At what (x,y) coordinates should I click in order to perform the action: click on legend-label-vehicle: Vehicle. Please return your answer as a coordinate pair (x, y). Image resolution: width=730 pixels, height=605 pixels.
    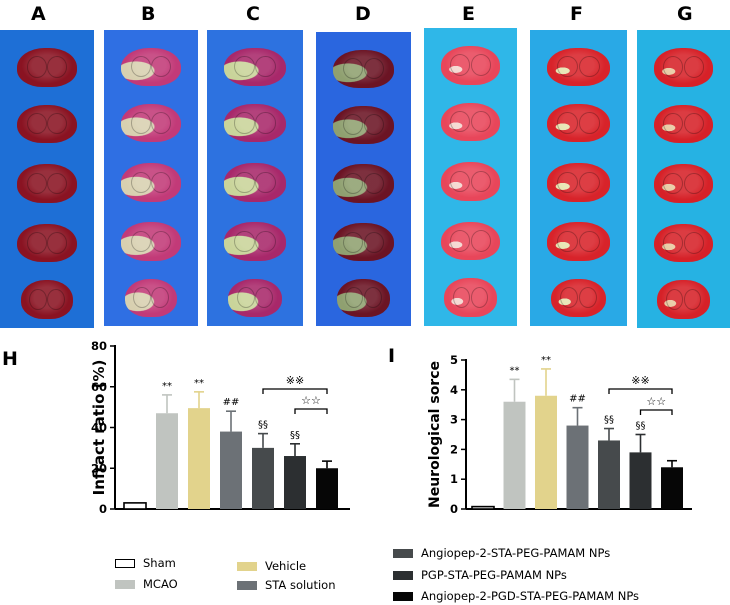
    Looking at the image, I should click on (286, 566).